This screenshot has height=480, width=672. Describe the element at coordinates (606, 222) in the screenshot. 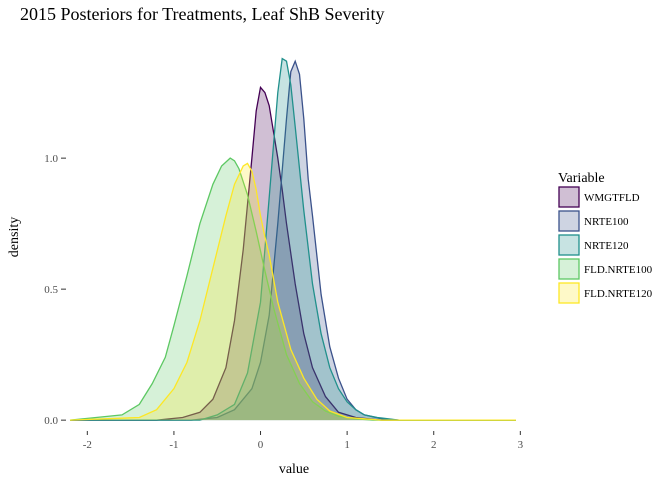

I see `legend-label-nrte100: NRTE100` at that location.